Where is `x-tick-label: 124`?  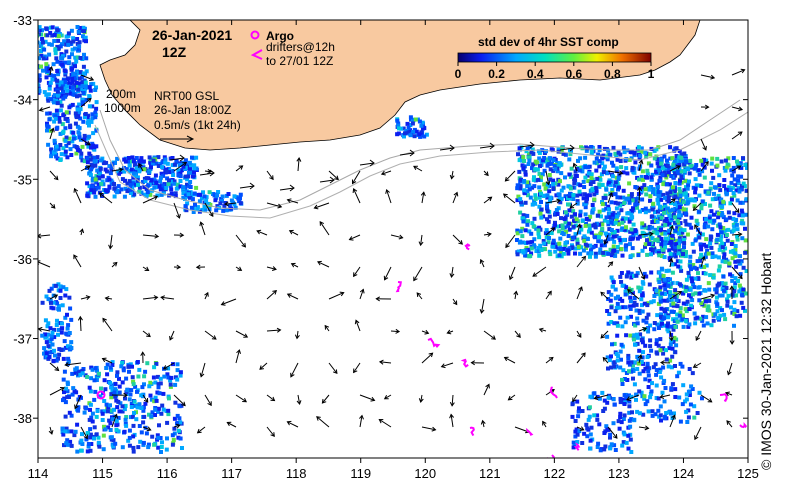
x-tick-label: 124 is located at coordinates (684, 473).